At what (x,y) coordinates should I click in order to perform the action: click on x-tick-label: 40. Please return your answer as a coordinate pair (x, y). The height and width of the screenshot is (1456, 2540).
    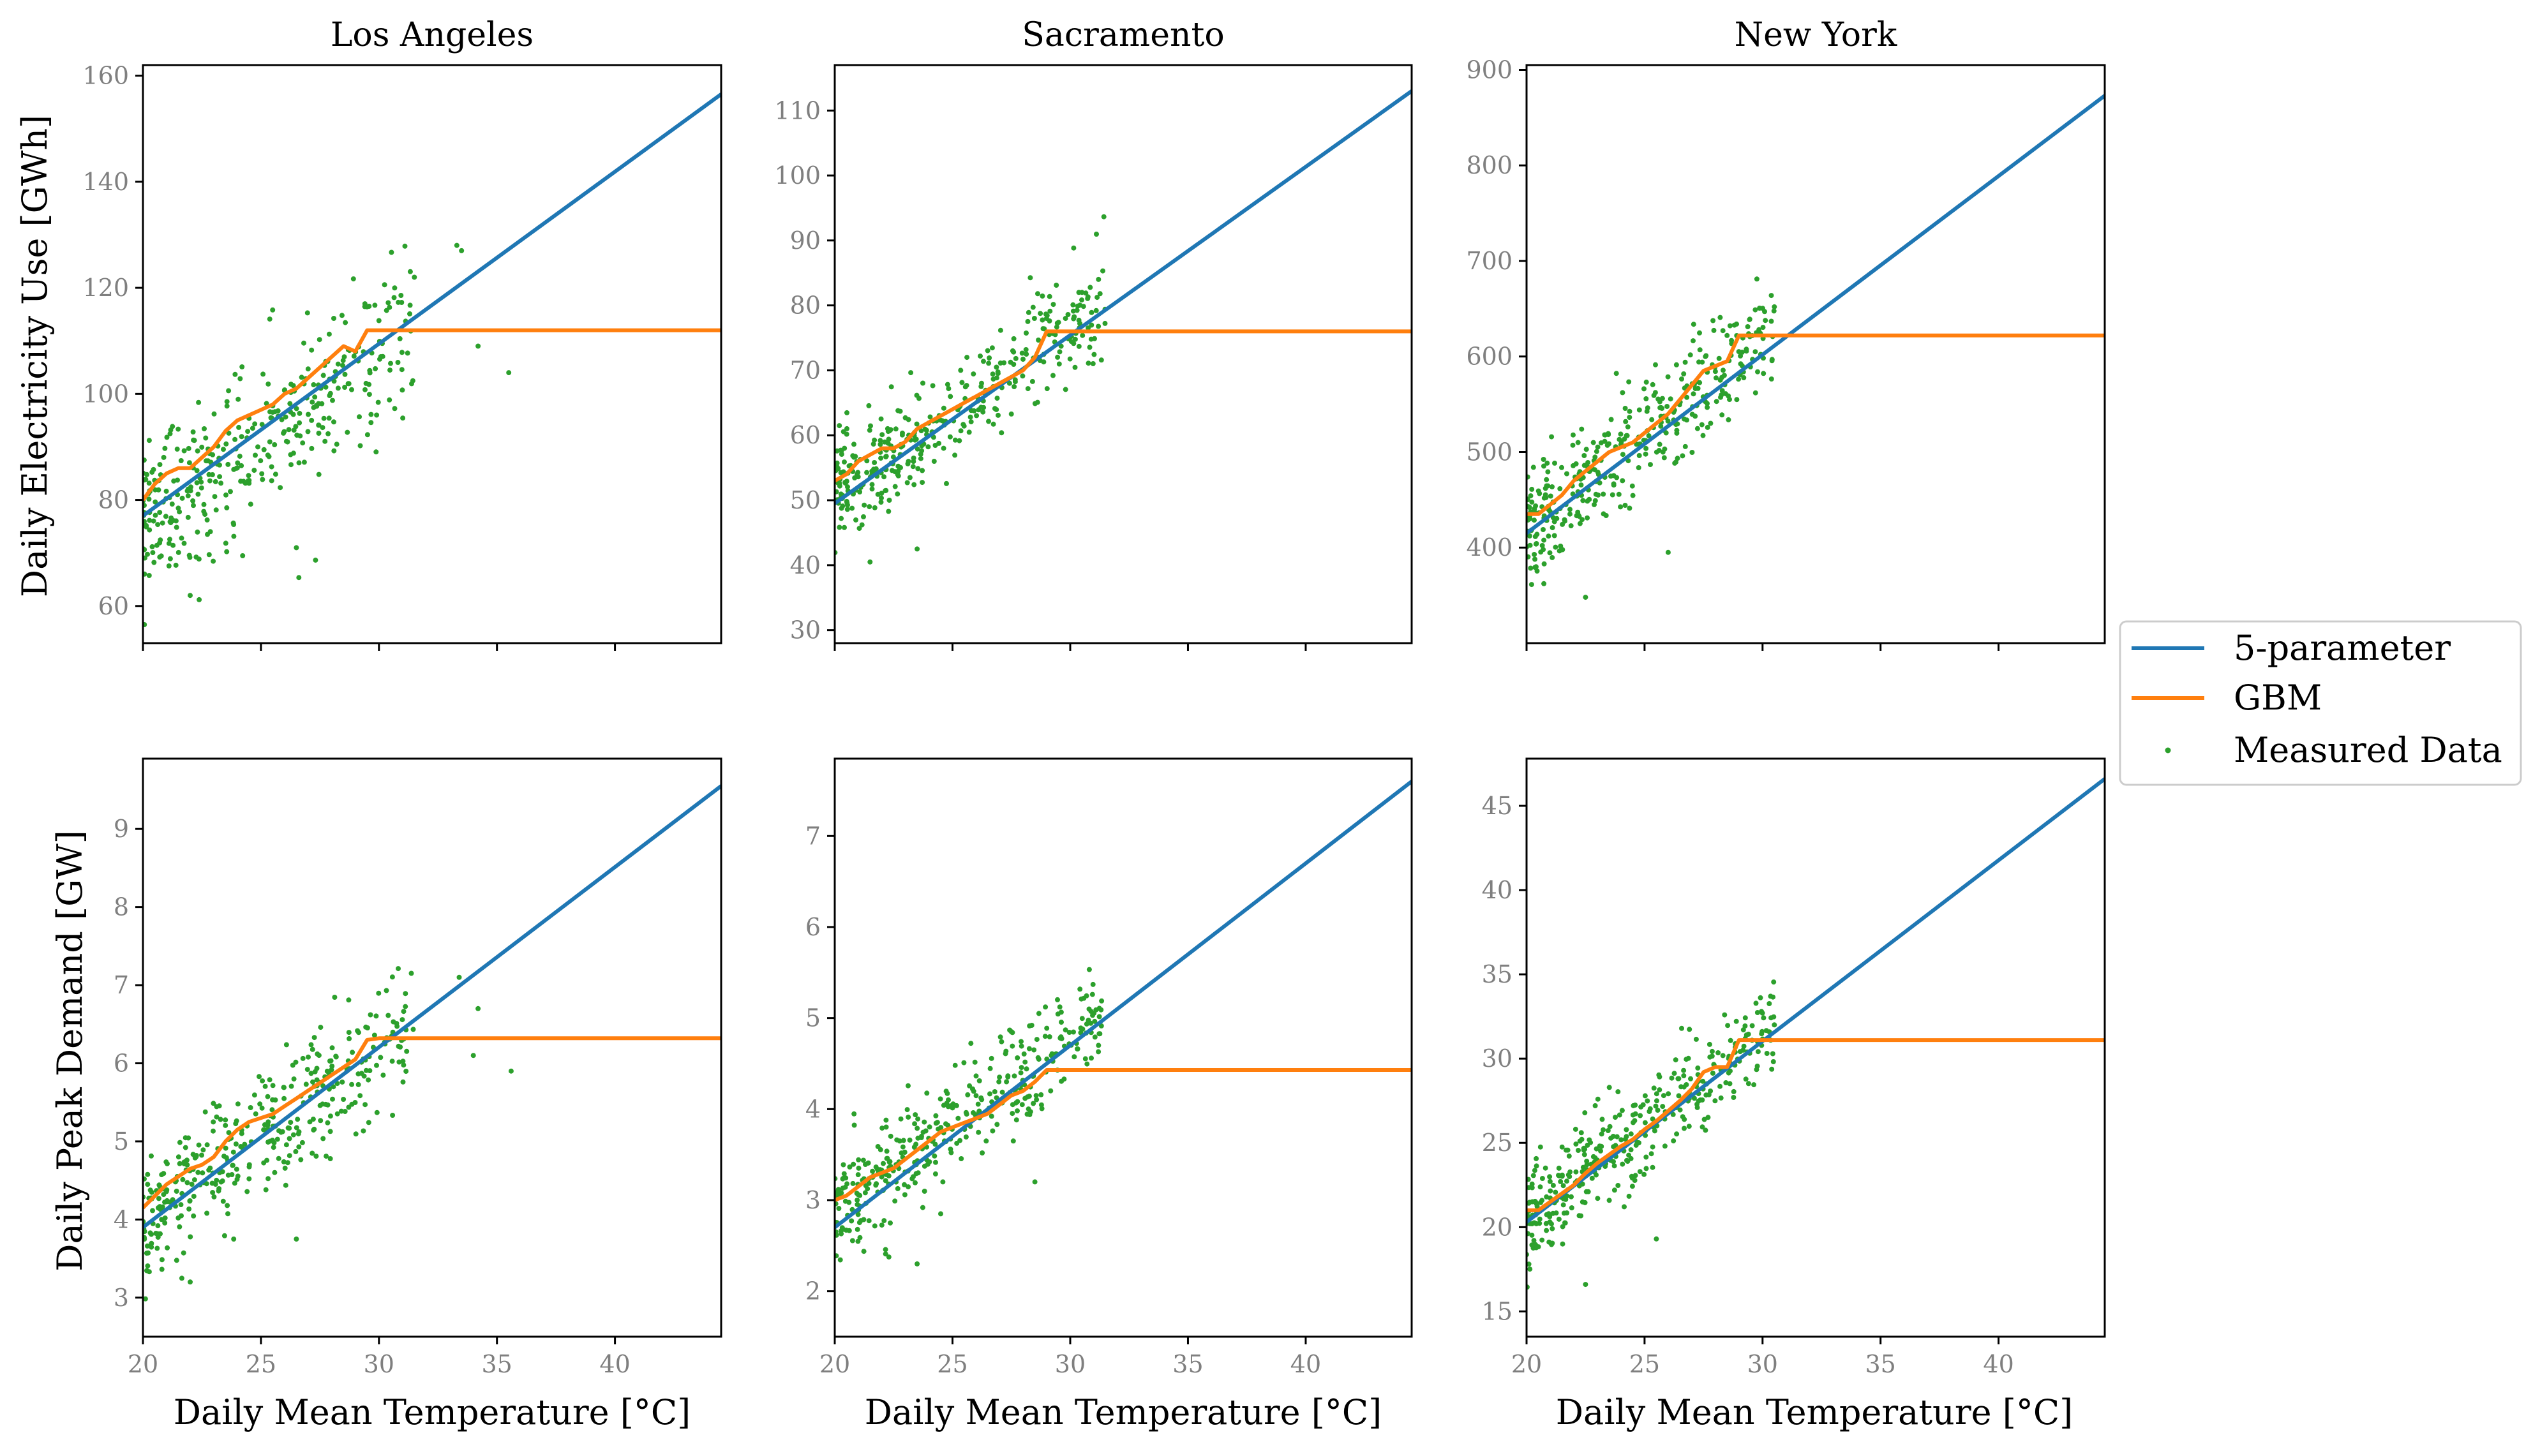
    Looking at the image, I should click on (1998, 1364).